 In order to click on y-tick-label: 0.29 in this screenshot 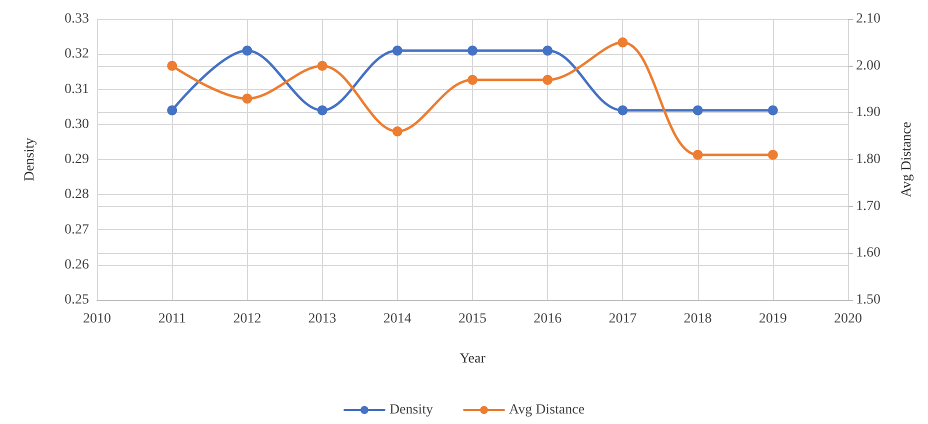, I will do `click(76, 159)`.